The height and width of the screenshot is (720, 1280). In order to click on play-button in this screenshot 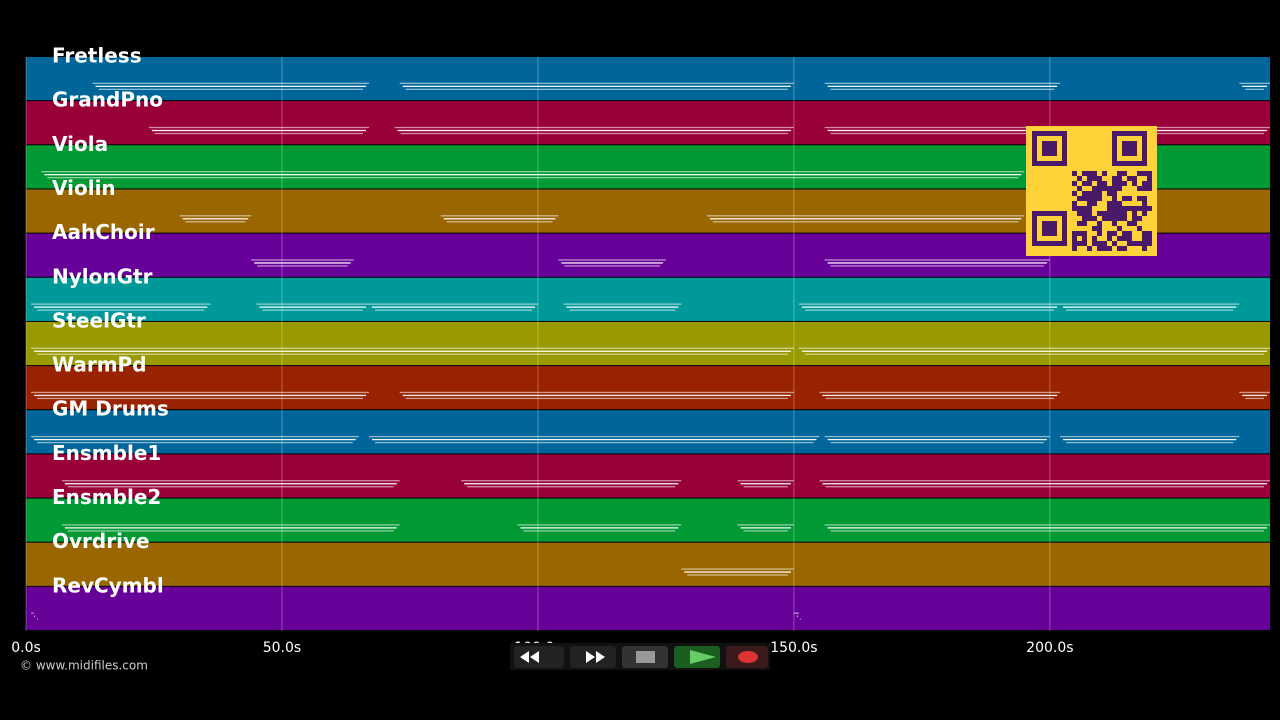, I will do `click(697, 657)`.